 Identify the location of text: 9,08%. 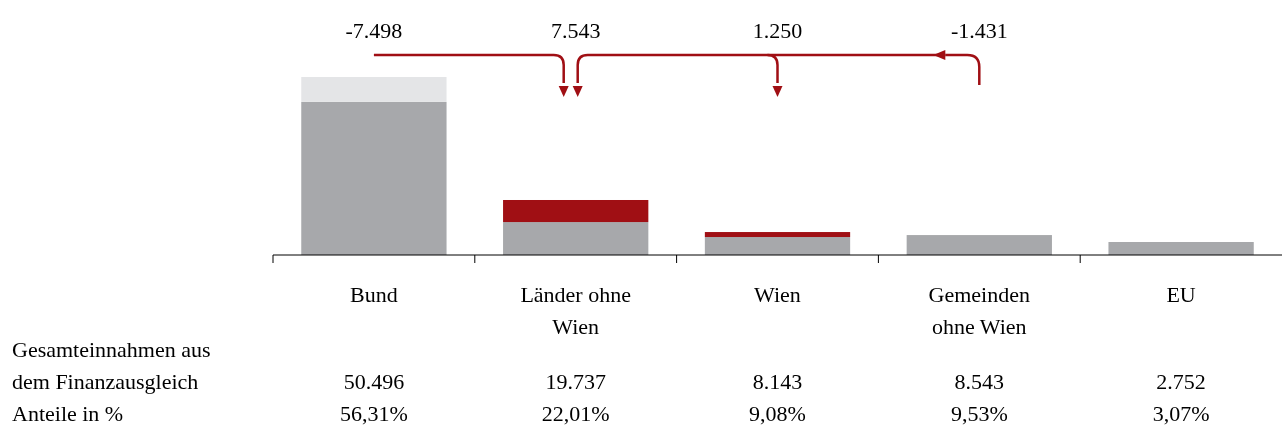
(777, 413).